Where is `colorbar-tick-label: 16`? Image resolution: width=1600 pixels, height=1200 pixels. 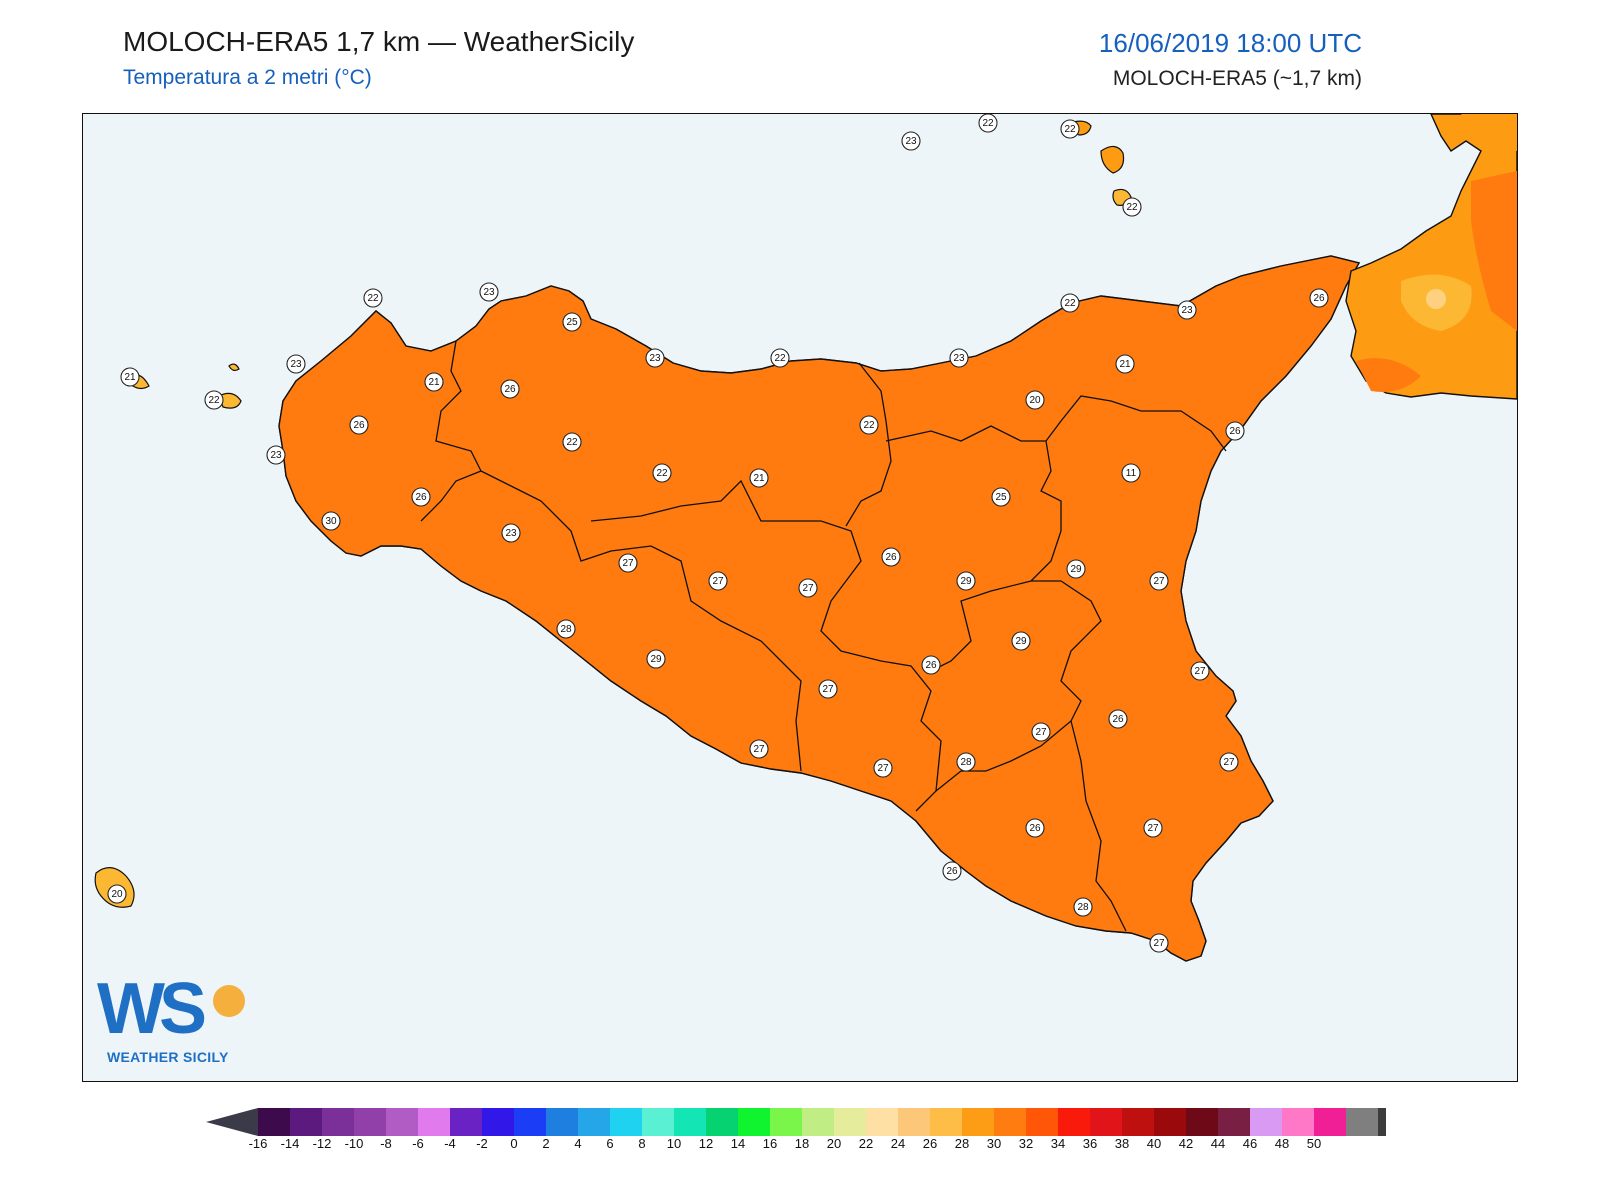 colorbar-tick-label: 16 is located at coordinates (770, 1143).